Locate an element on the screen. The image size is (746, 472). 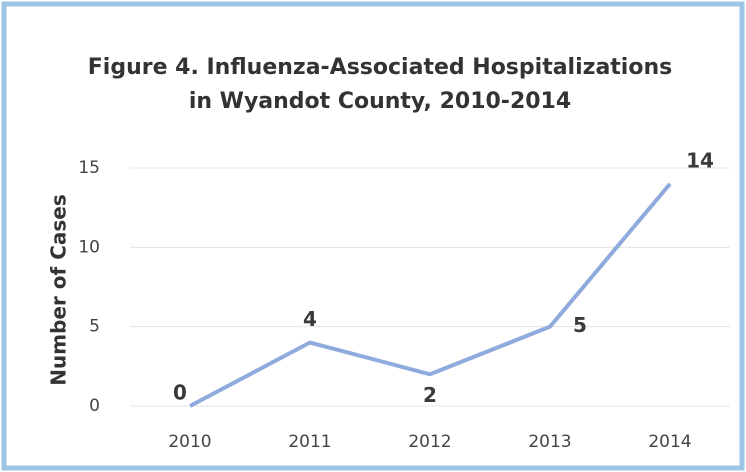
x-tick-label: 2013 is located at coordinates (549, 442).